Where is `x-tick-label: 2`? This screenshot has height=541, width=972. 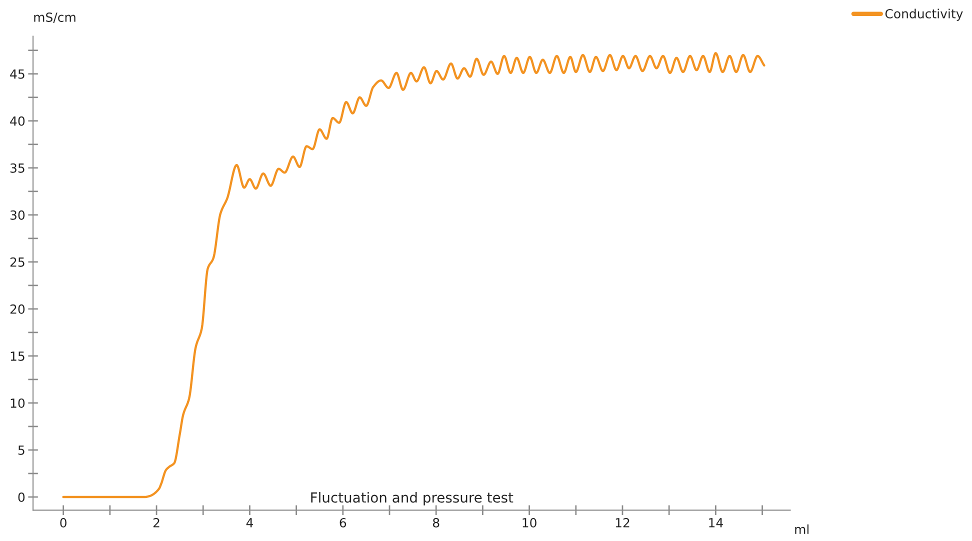
x-tick-label: 2 is located at coordinates (156, 523).